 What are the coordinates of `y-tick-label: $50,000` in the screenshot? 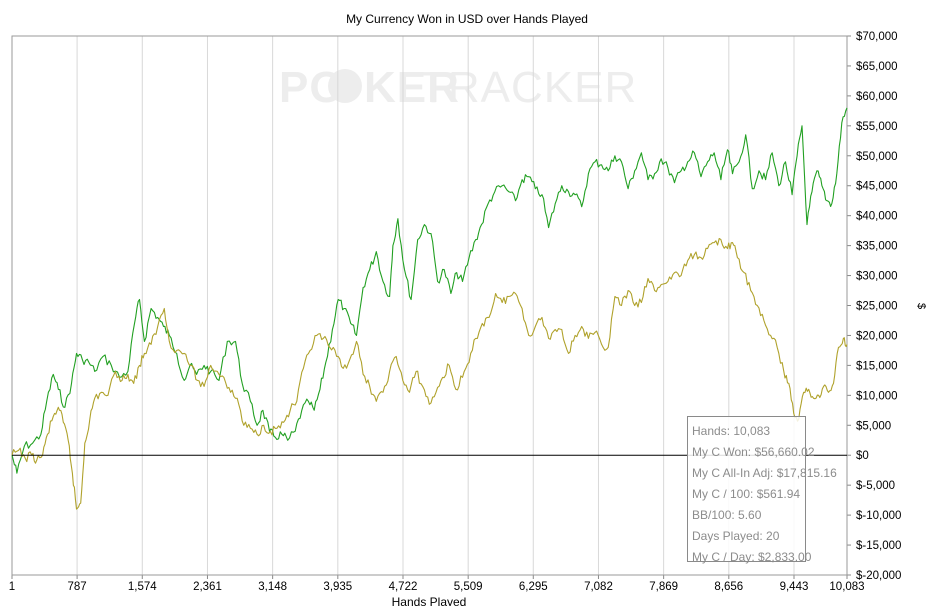 It's located at (877, 157).